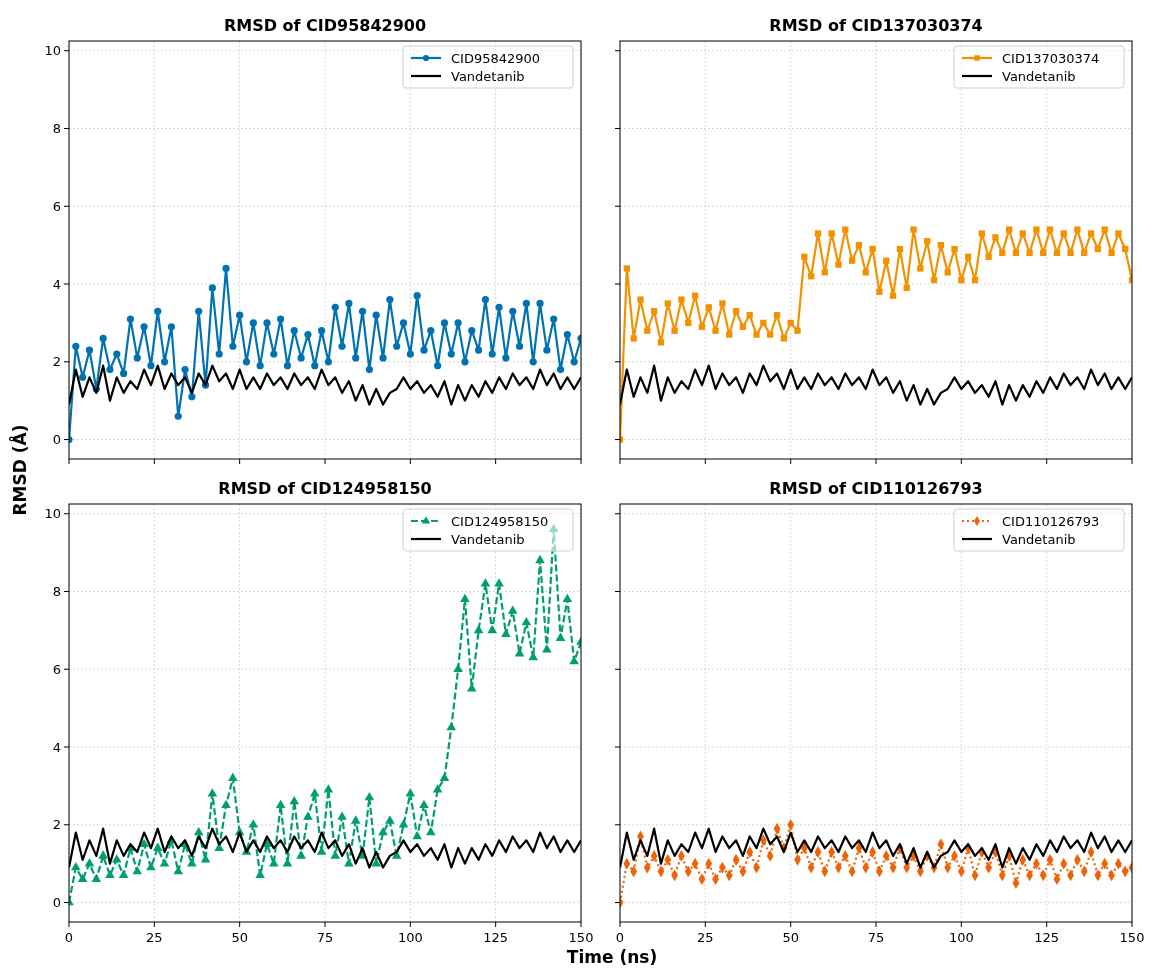 This screenshot has width=1161, height=974. Describe the element at coordinates (325, 25) in the screenshot. I see `chart-title: RMSD of CID95842900` at that location.